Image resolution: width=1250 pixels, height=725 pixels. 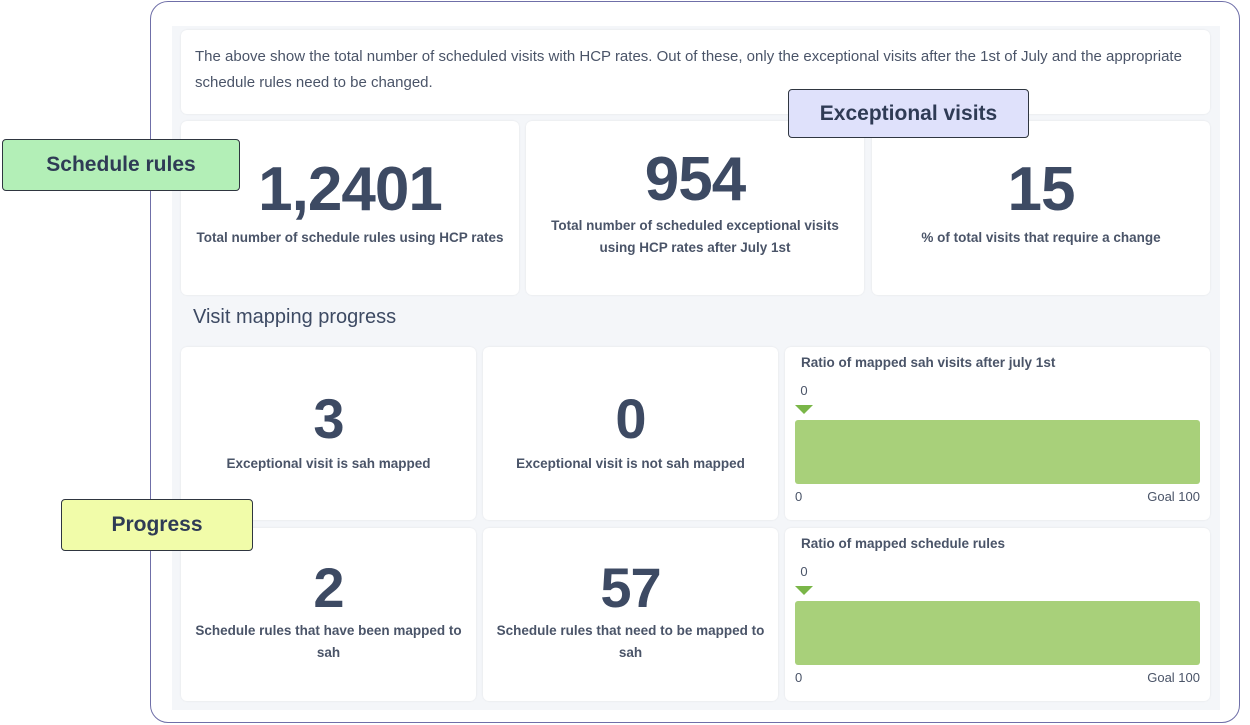 I want to click on callout: Schedule rules, so click(x=121, y=165).